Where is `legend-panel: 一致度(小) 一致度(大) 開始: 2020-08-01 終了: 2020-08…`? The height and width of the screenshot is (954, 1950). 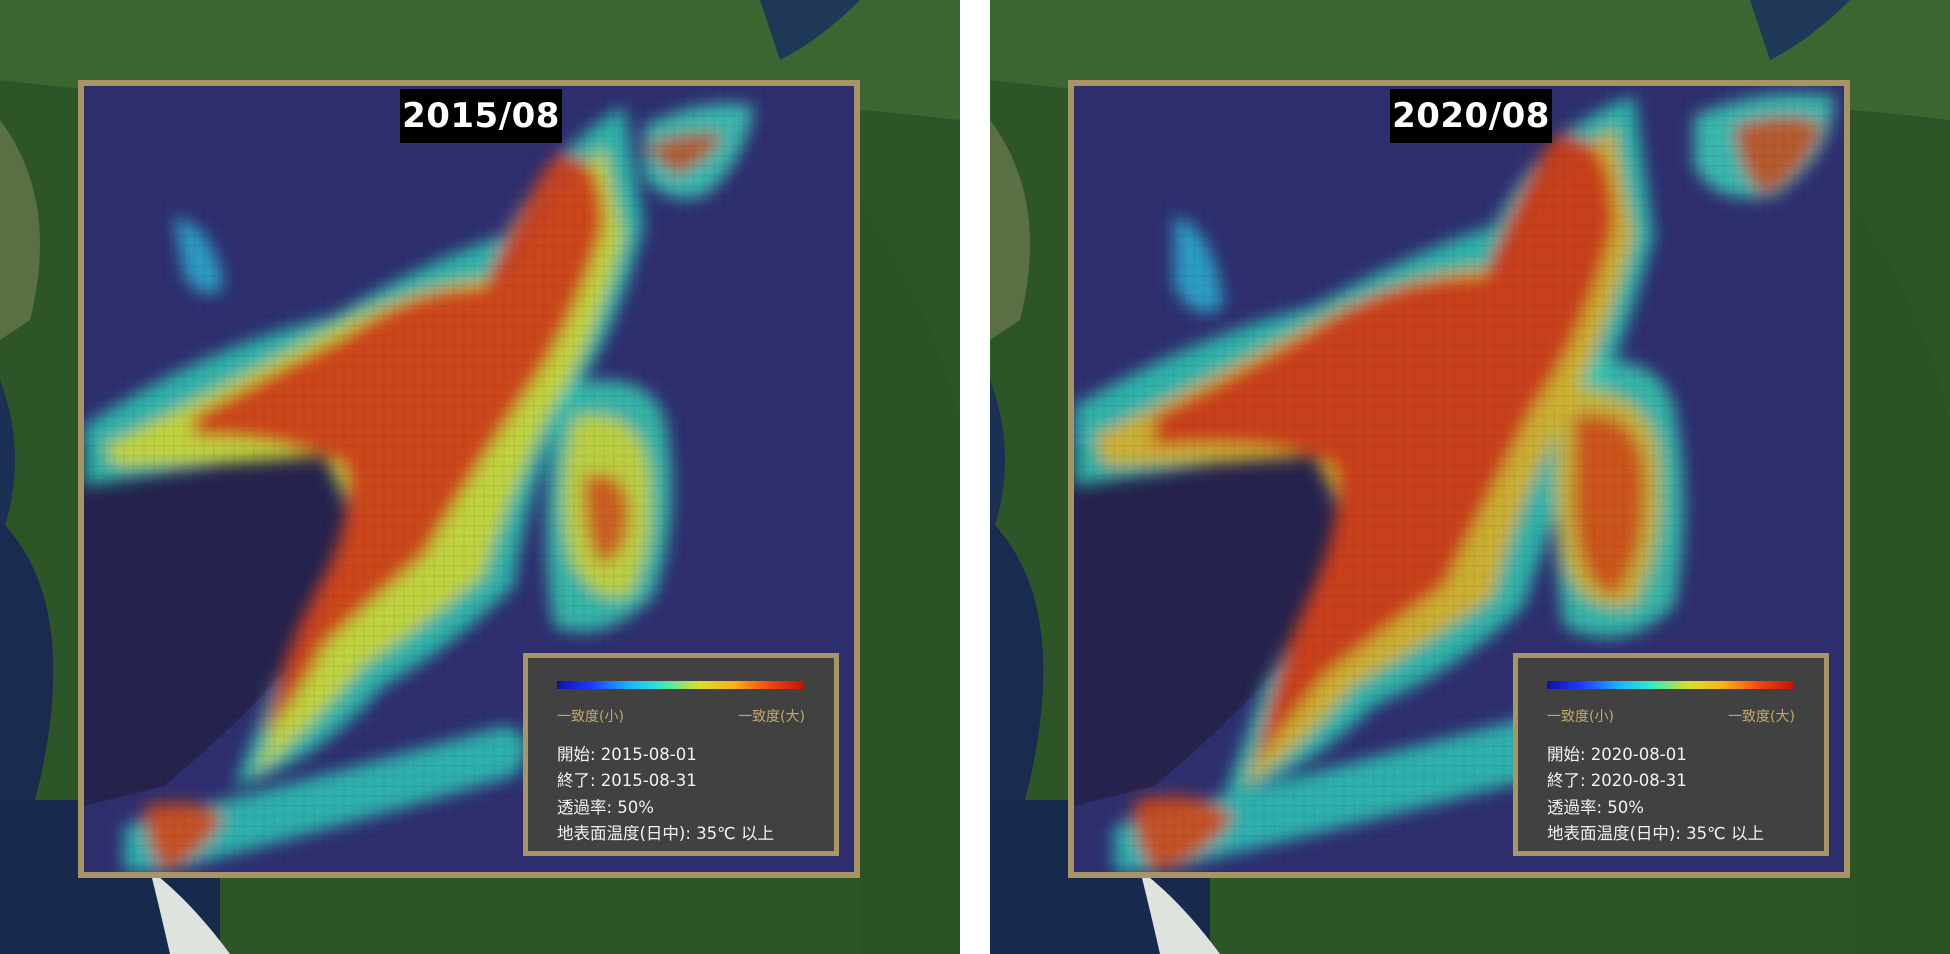 legend-panel: 一致度(小) 一致度(大) 開始: 2020-08-01 終了: 2020-08… is located at coordinates (1671, 754).